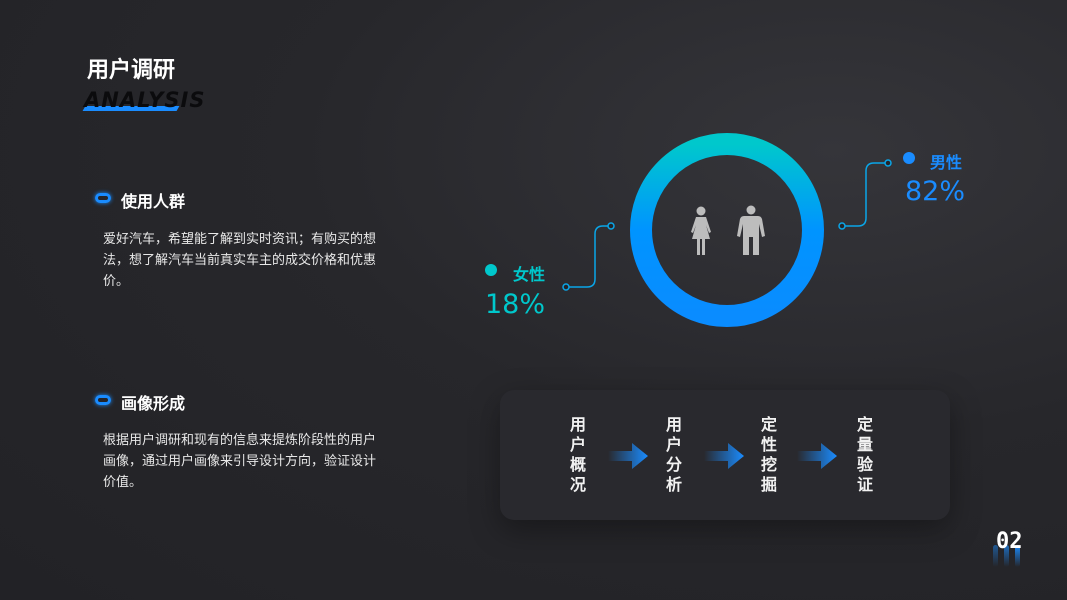  What do you see at coordinates (131, 70) in the screenshot?
I see `page-title: 用户调研` at bounding box center [131, 70].